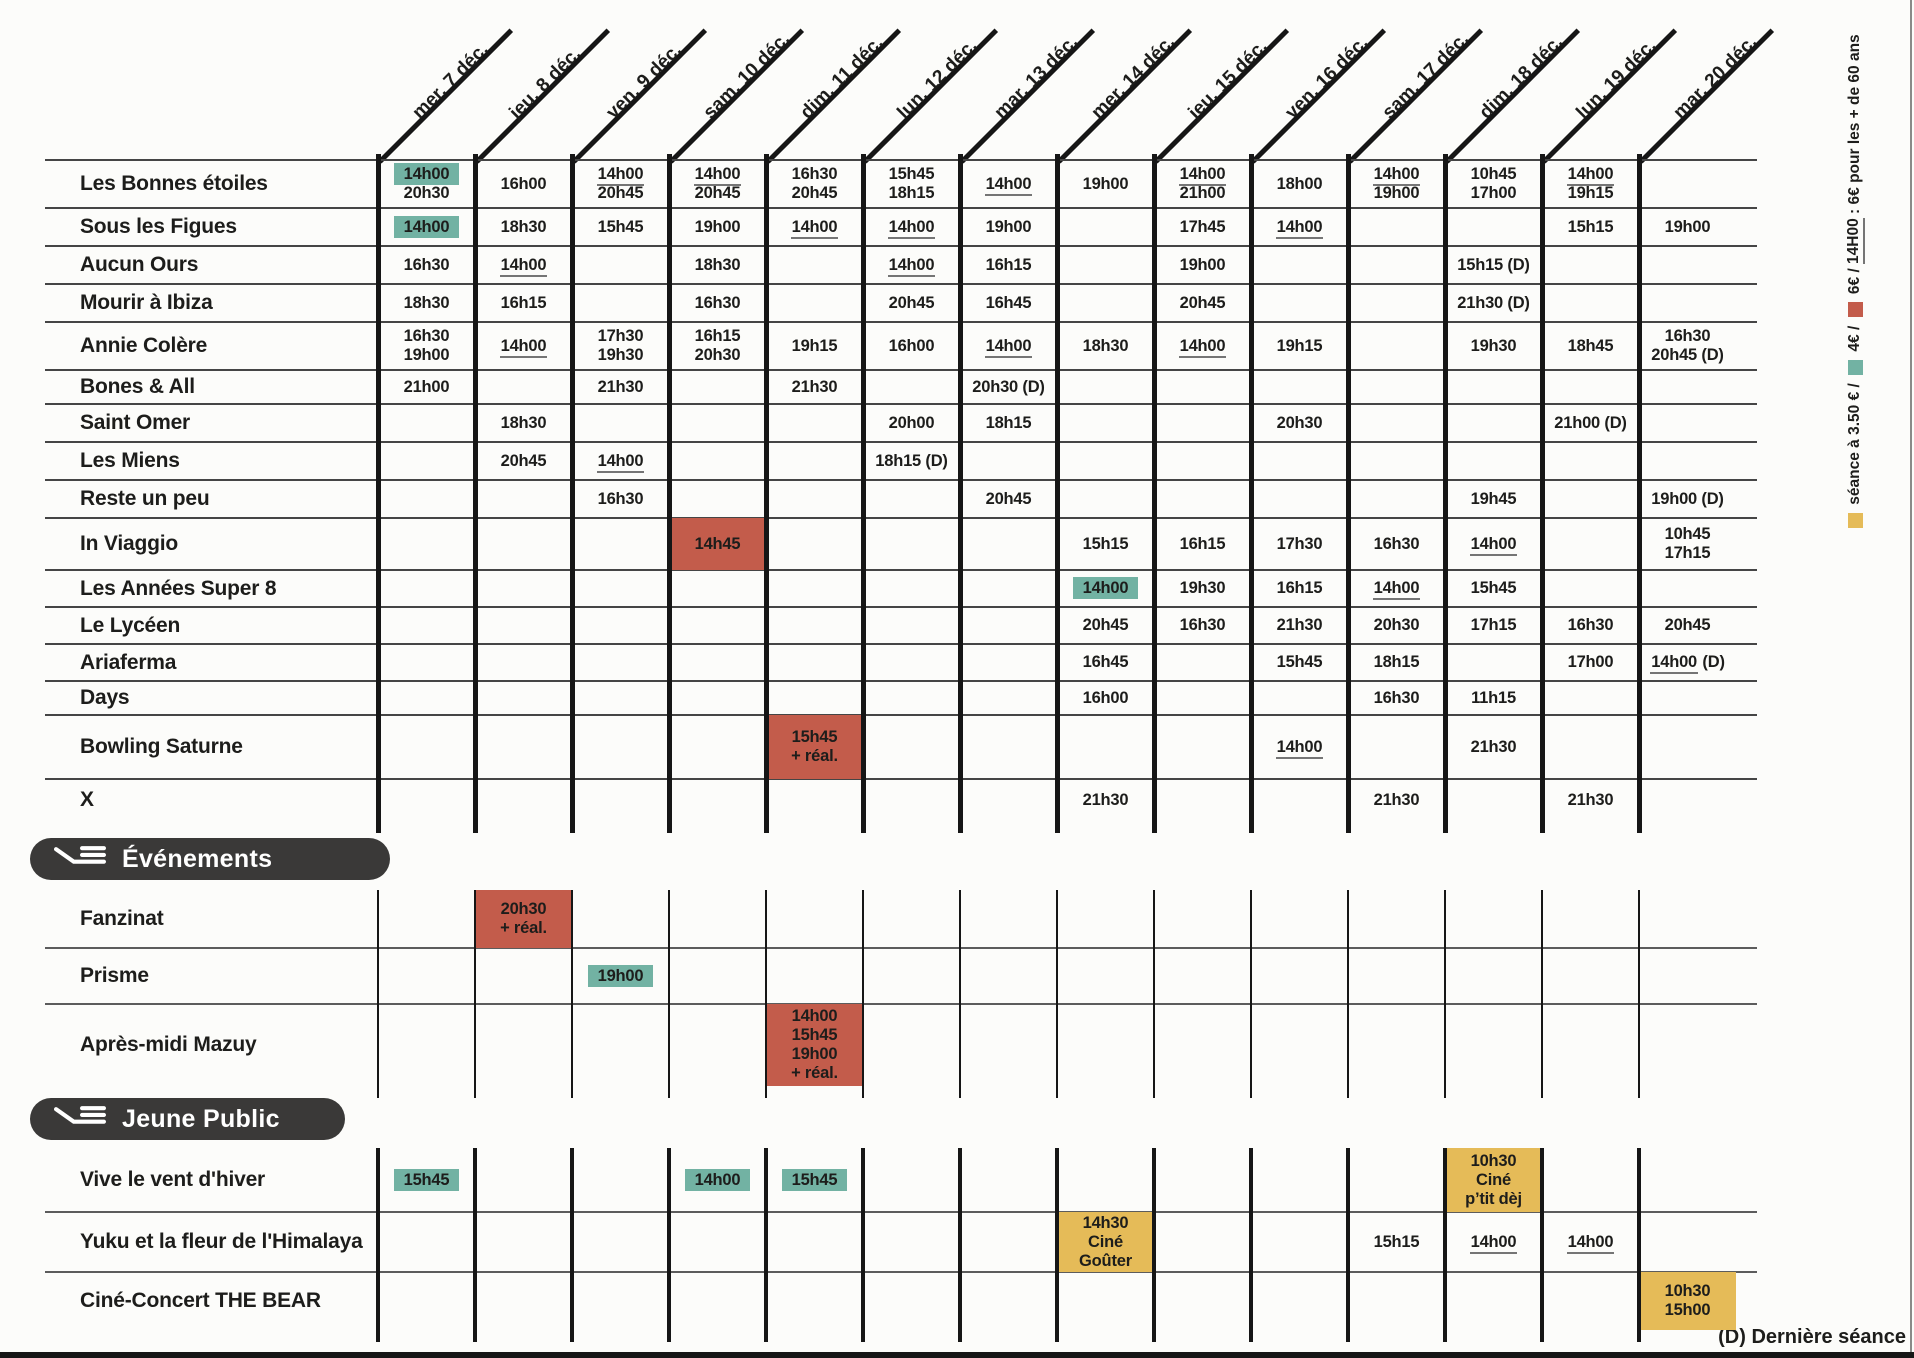  Describe the element at coordinates (1911, 676) in the screenshot. I see `page-right-edge-line` at that location.